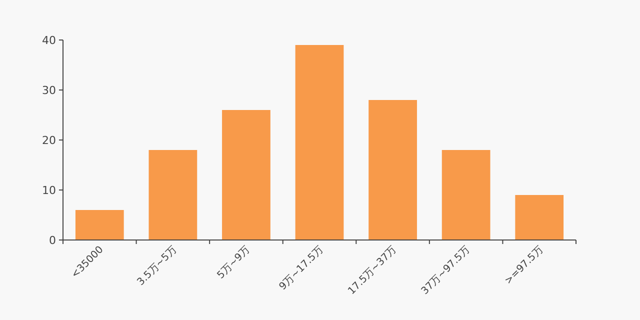  Describe the element at coordinates (52, 240) in the screenshot. I see `y-tick-label: 0` at that location.